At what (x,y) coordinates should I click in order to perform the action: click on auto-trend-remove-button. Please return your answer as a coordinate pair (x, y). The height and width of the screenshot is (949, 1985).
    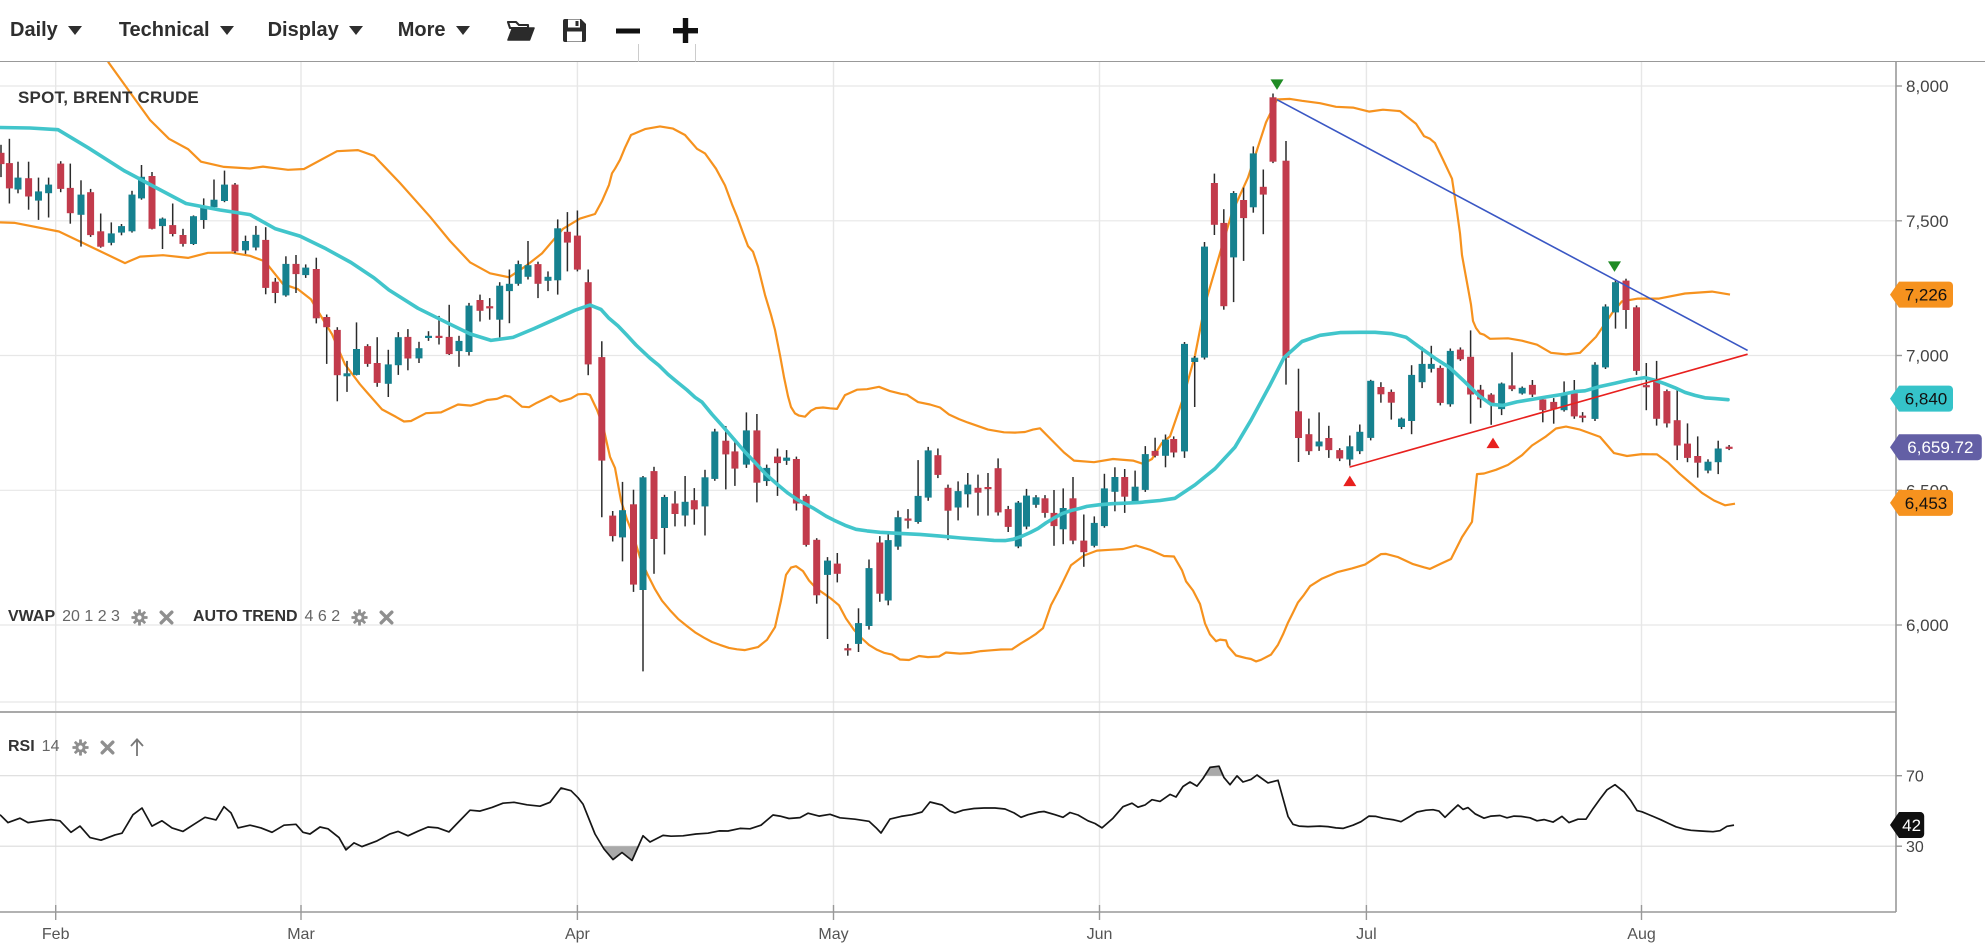
    Looking at the image, I should click on (386, 617).